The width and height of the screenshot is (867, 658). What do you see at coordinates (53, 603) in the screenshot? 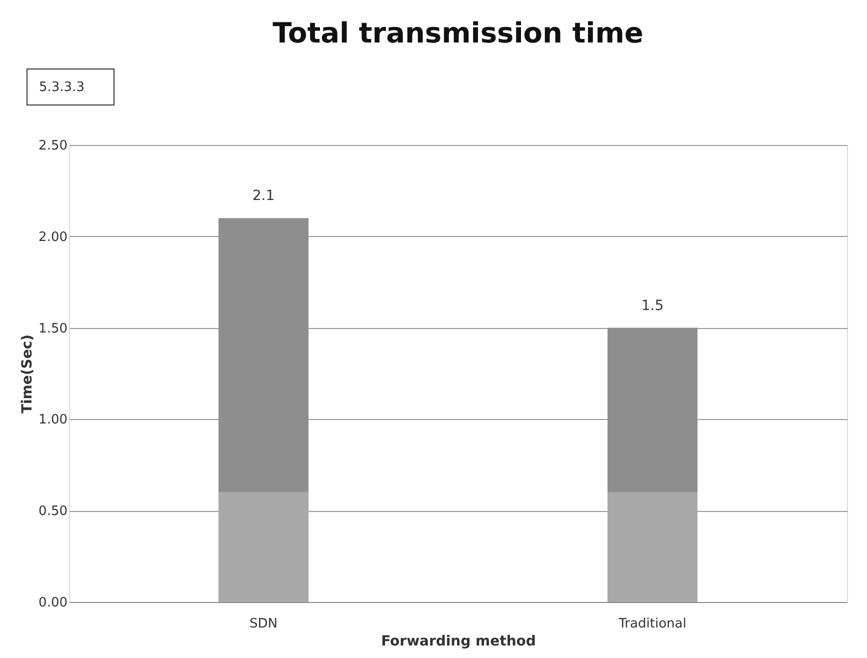
I see `y-tick-label: 0.00` at bounding box center [53, 603].